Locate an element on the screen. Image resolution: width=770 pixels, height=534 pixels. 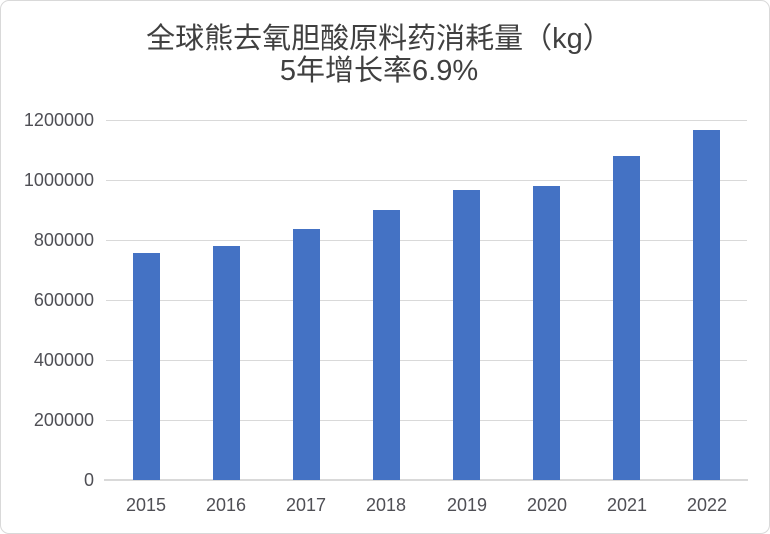
y-tick-label: 400000 is located at coordinates (63, 360).